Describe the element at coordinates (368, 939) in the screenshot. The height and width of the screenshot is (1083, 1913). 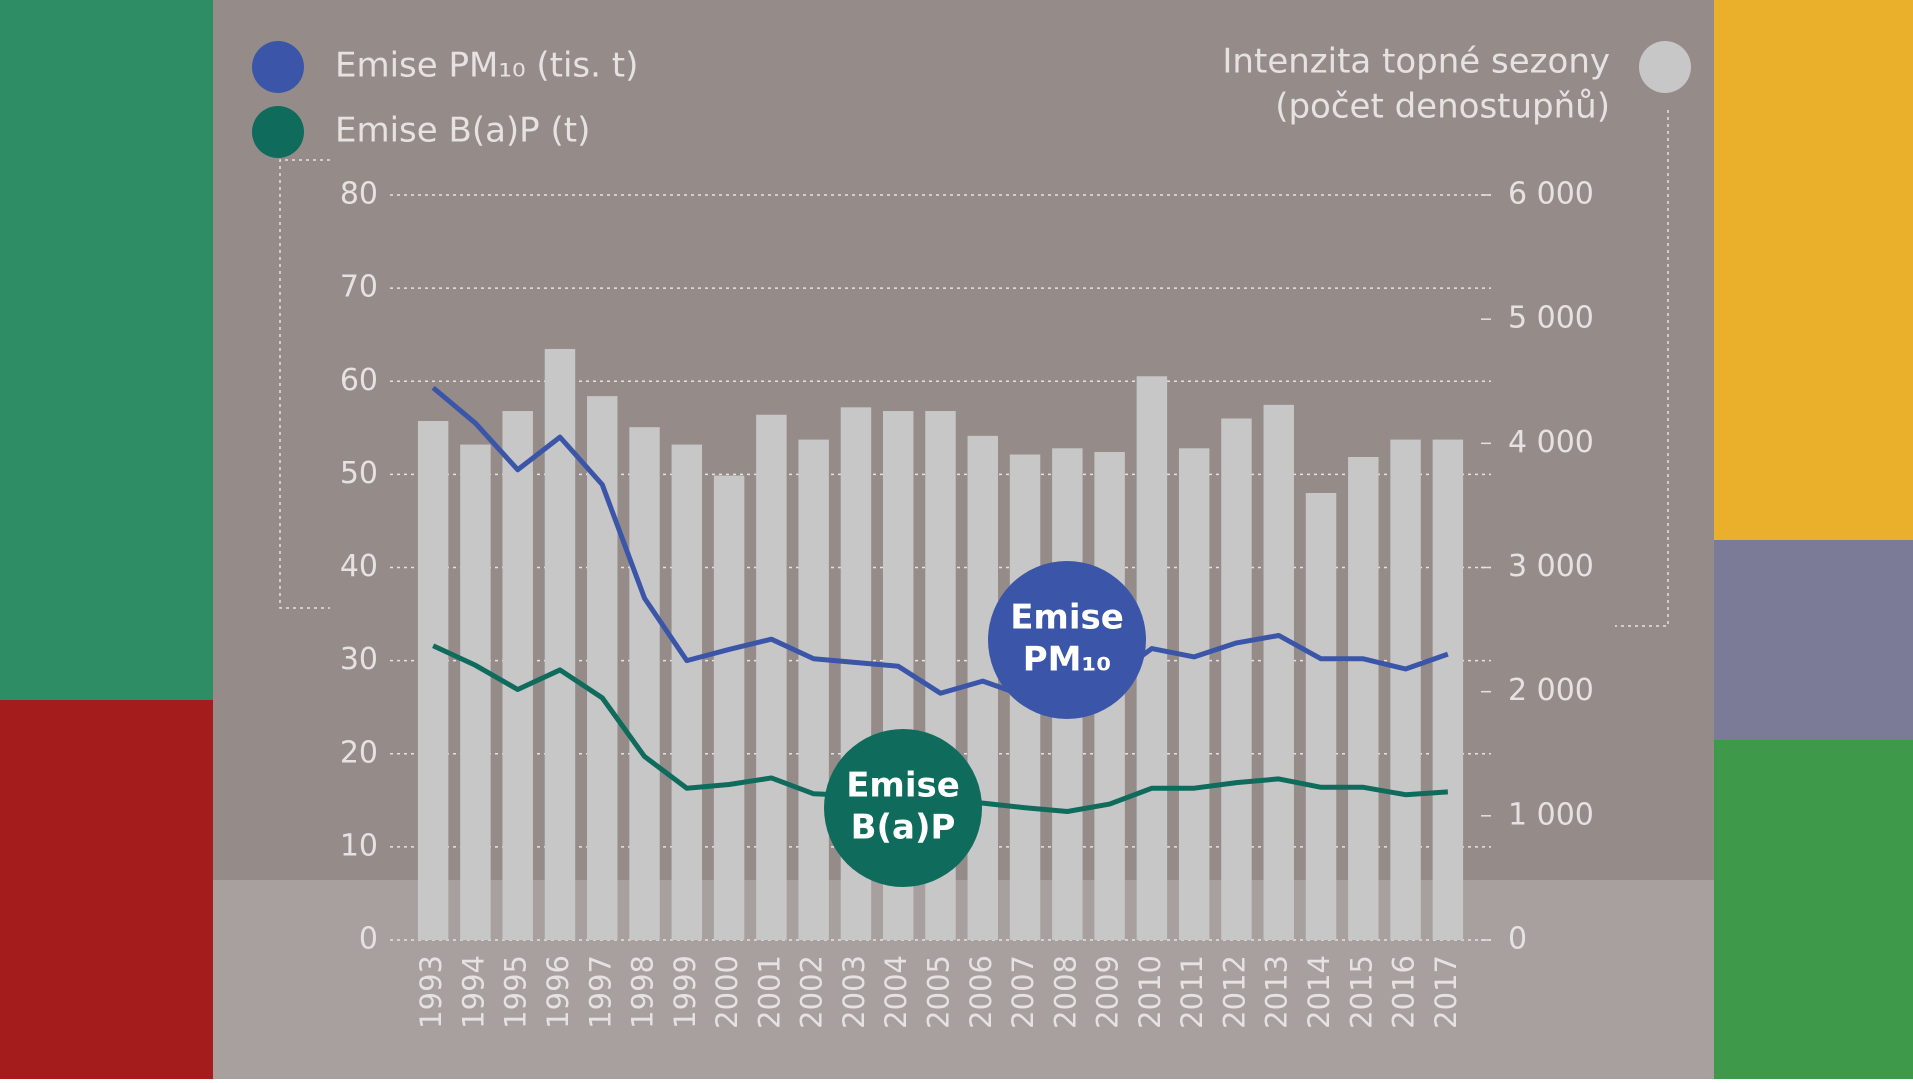
I see `y-tick-label: 0` at that location.